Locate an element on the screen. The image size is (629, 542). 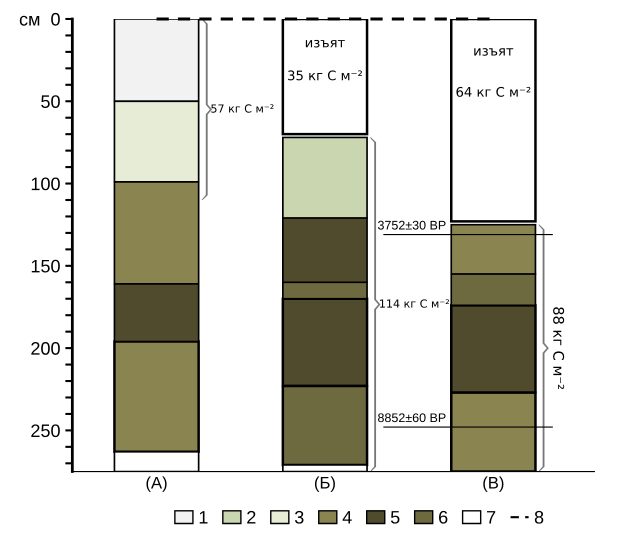
legend-label: 3 is located at coordinates (299, 517).